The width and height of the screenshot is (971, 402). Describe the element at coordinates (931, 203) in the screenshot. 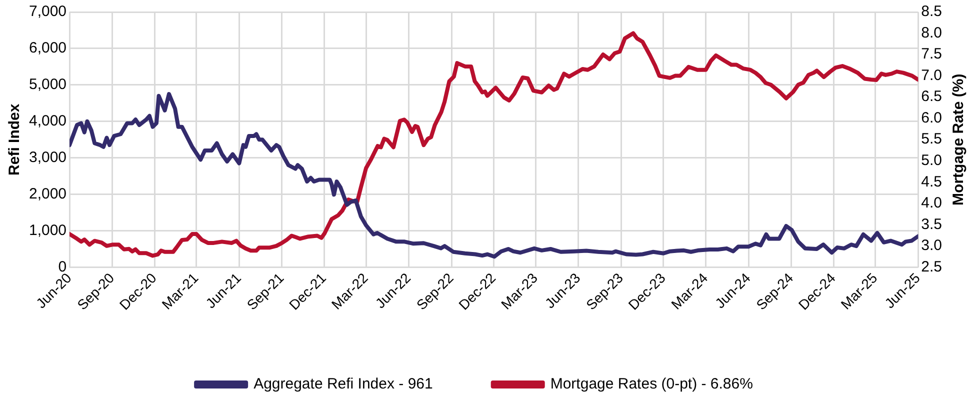

I see `y2-tick-label: 4.0` at that location.